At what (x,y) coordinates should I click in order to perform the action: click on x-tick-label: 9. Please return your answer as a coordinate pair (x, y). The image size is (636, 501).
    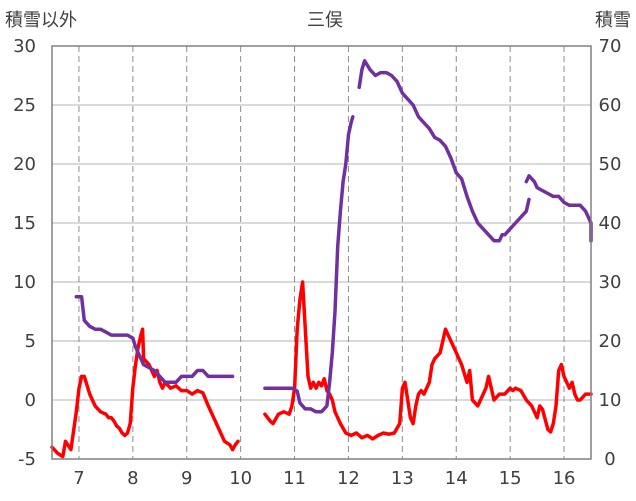
    Looking at the image, I should click on (186, 478).